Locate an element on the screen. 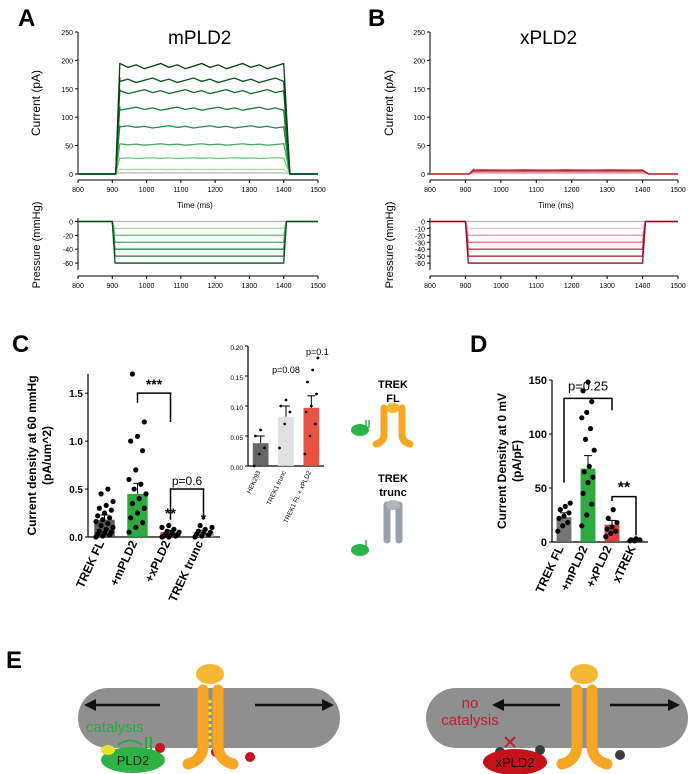 The image size is (691, 774). panel-letter-c: C is located at coordinates (20, 344).